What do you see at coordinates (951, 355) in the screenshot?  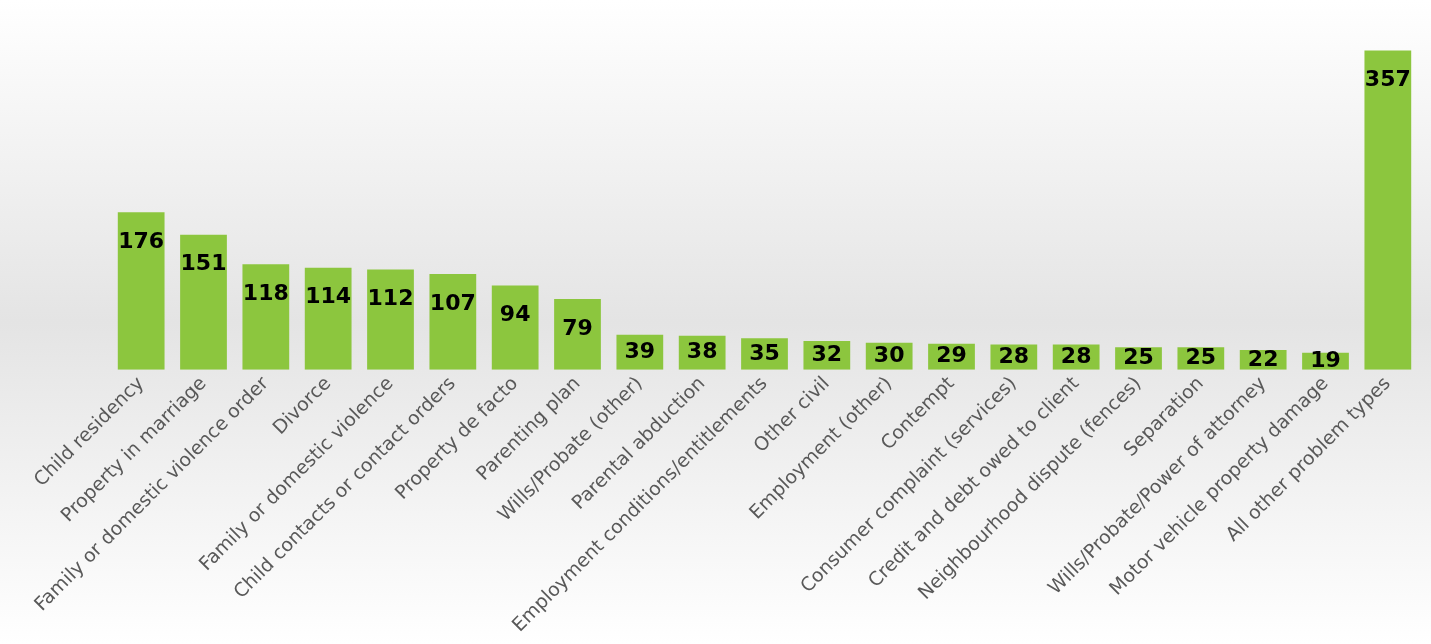 I see `data-label: 29` at bounding box center [951, 355].